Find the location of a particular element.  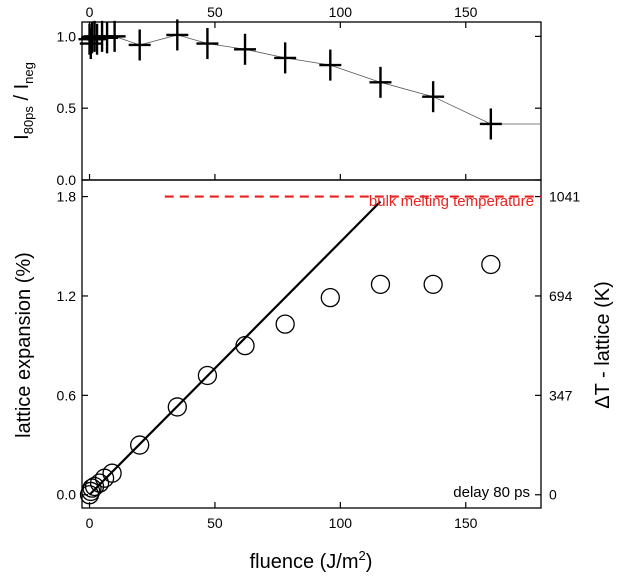

x-label-end: ) is located at coordinates (369, 562).